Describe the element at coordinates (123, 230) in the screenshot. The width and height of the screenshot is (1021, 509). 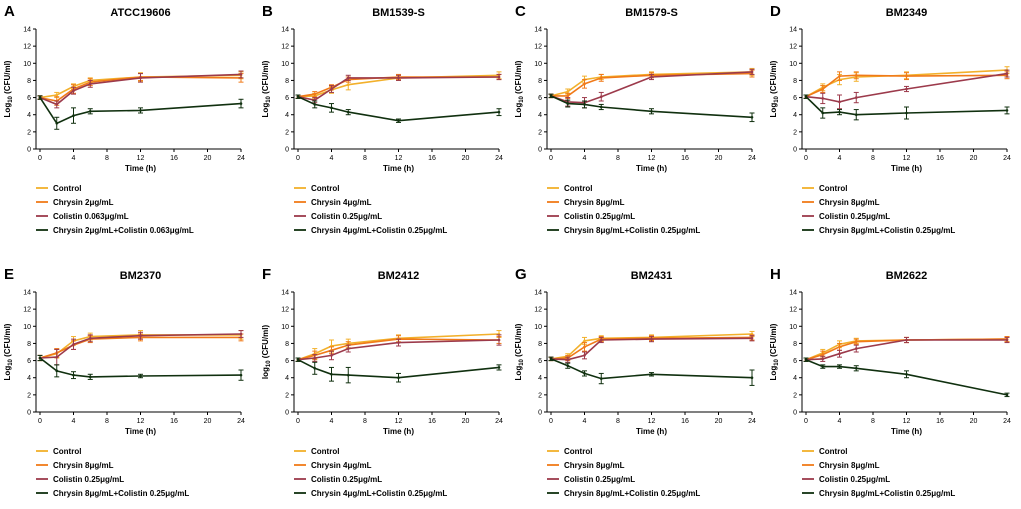
I see `legend-label-combo: Chrysin 2μg/mL+Colistin 0.063μg/mL` at that location.